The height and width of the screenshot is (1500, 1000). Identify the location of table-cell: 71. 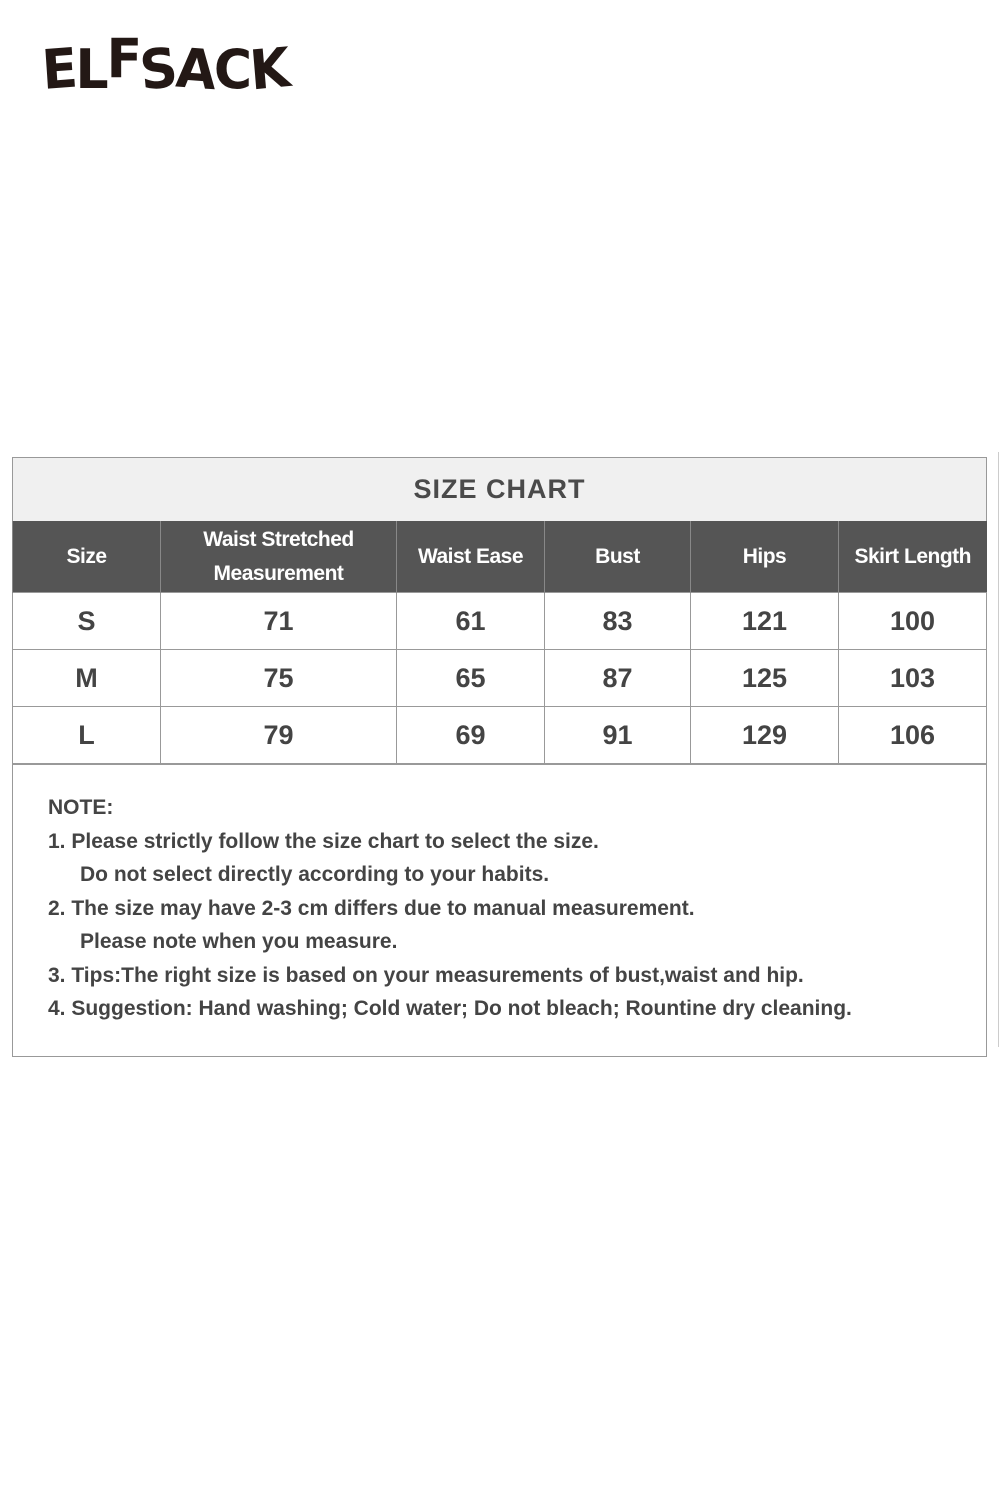
(278, 621).